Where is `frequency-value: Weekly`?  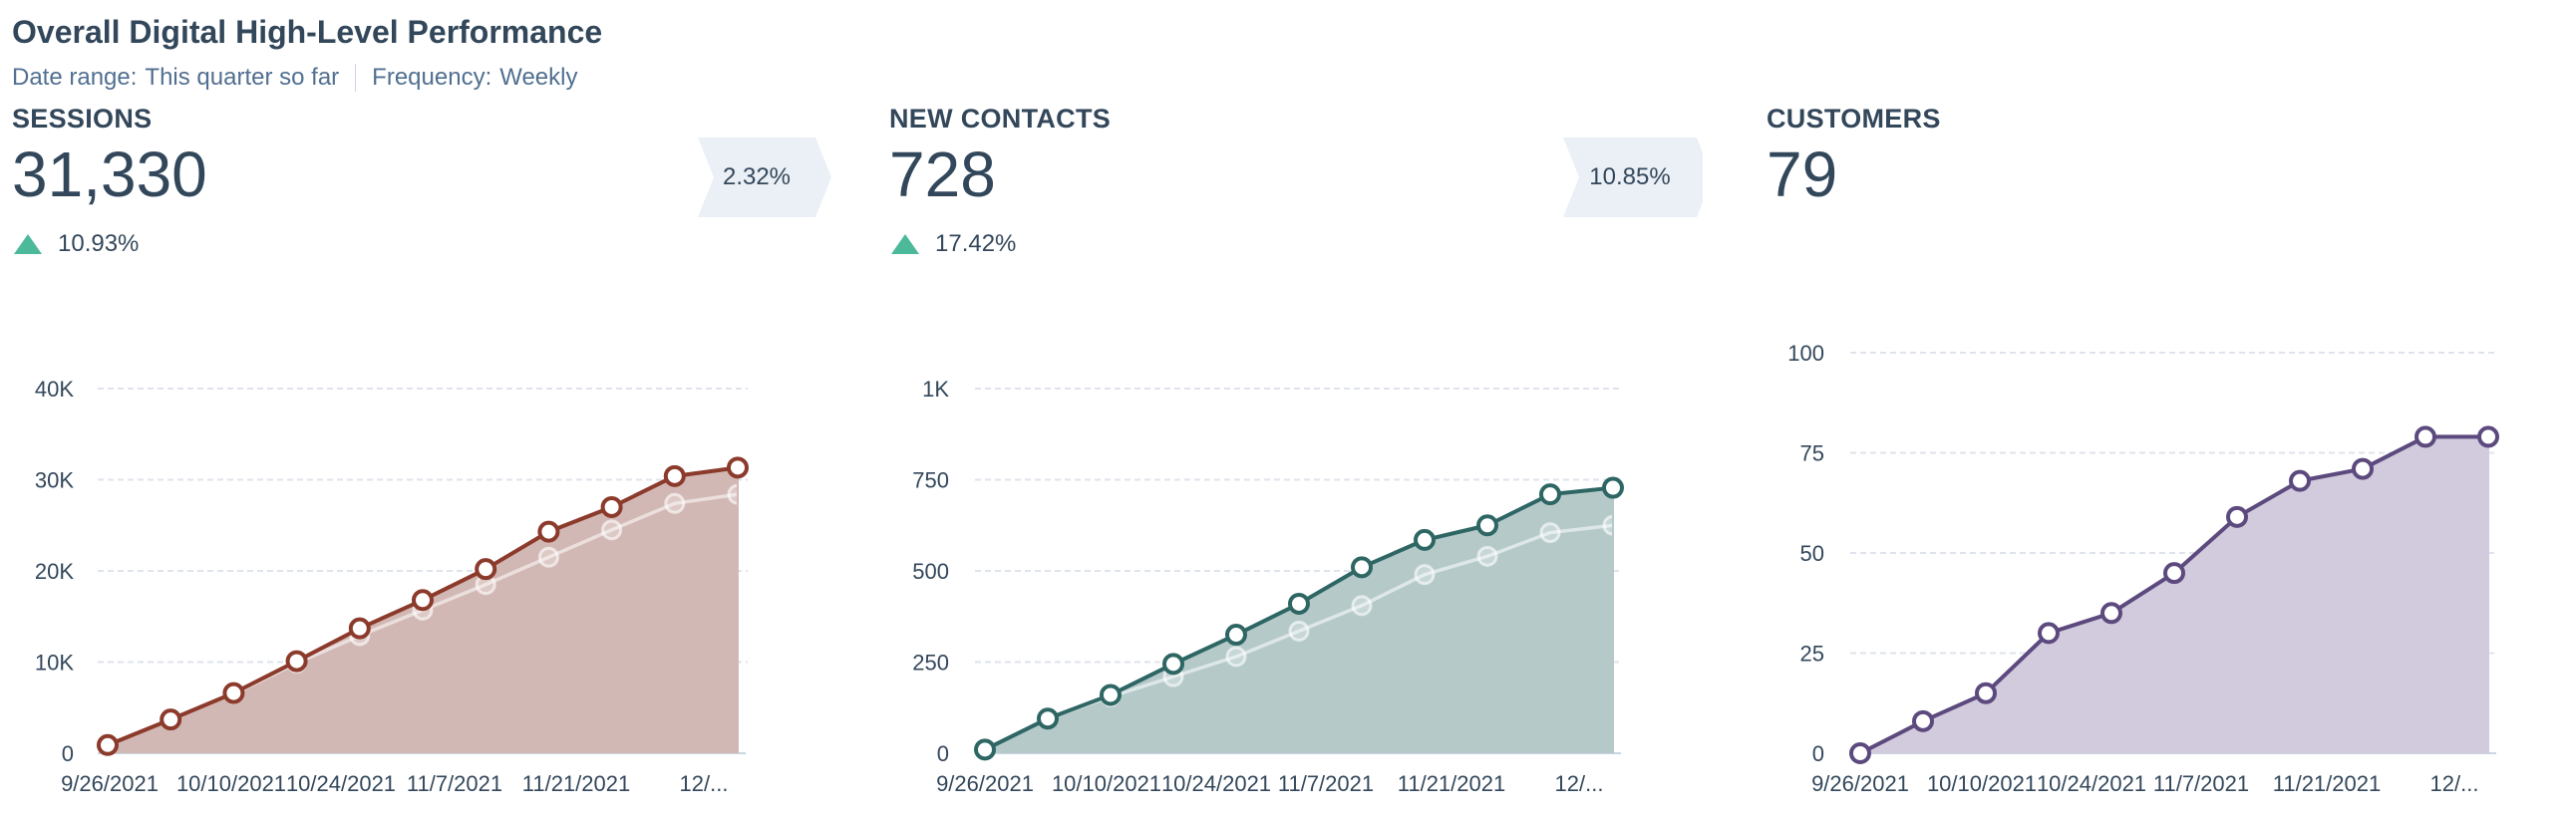 frequency-value: Weekly is located at coordinates (538, 77).